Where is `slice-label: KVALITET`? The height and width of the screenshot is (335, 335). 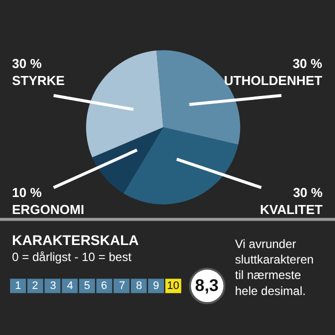 slice-label: KVALITET is located at coordinates (291, 209).